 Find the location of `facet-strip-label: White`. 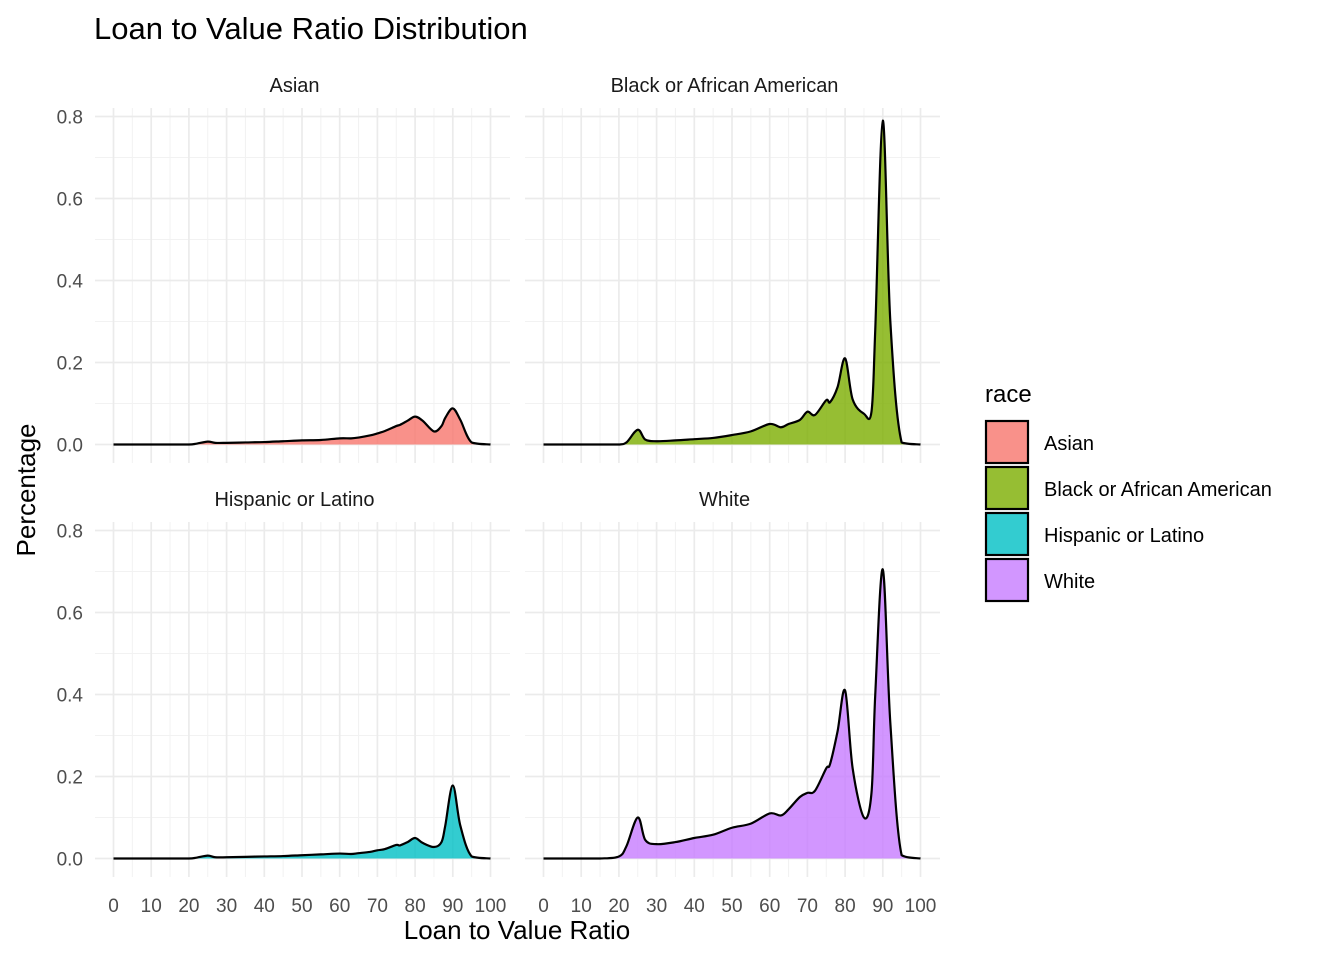

facet-strip-label: White is located at coordinates (724, 500).